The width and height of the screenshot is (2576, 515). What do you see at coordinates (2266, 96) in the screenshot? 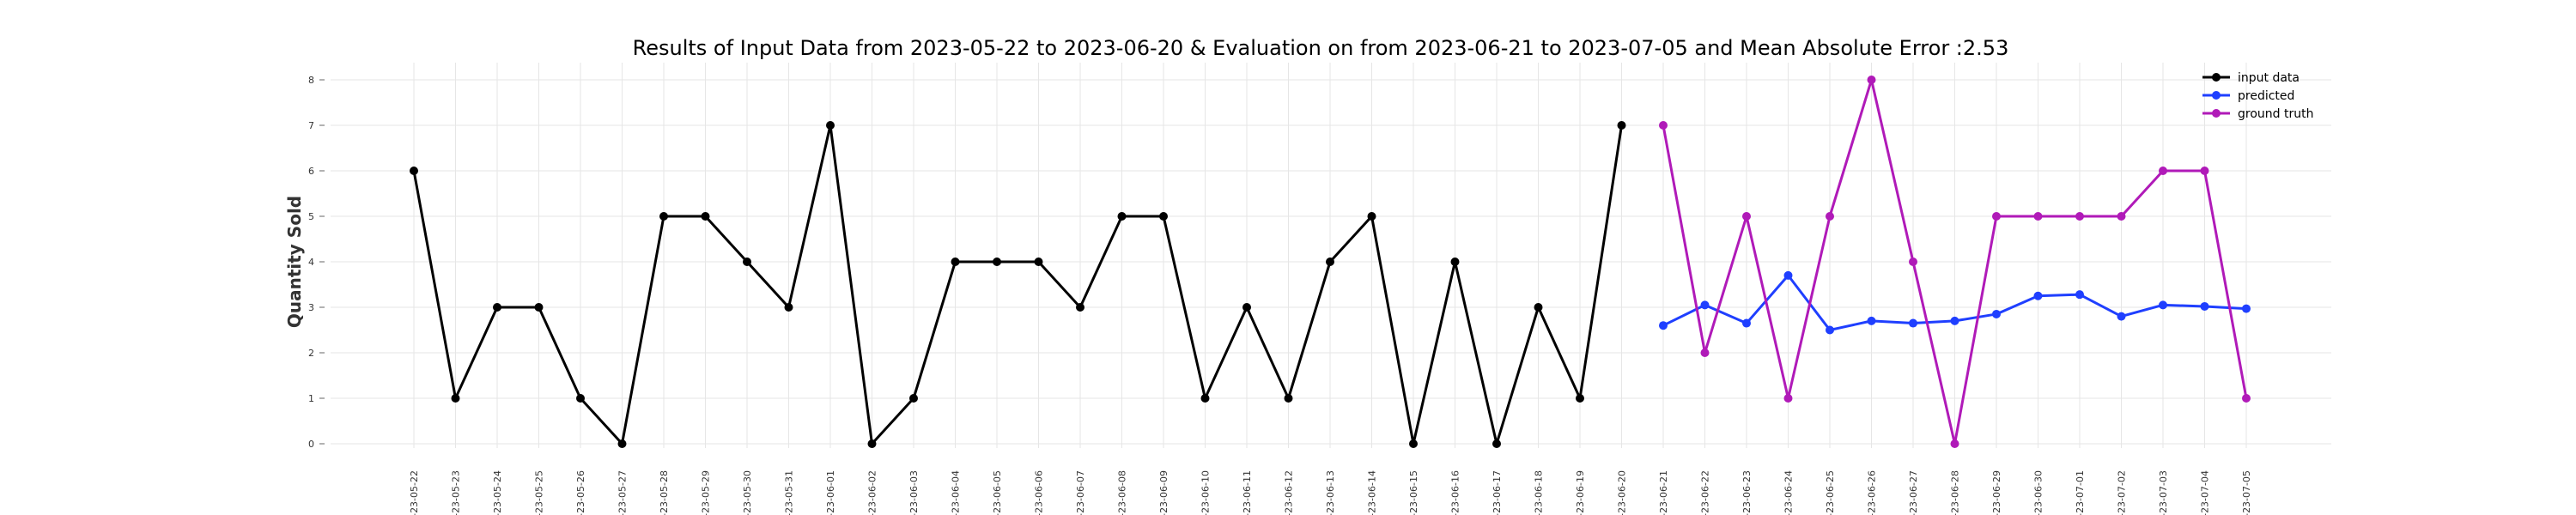
I see `legend-label-predicted: predicted` at bounding box center [2266, 96].